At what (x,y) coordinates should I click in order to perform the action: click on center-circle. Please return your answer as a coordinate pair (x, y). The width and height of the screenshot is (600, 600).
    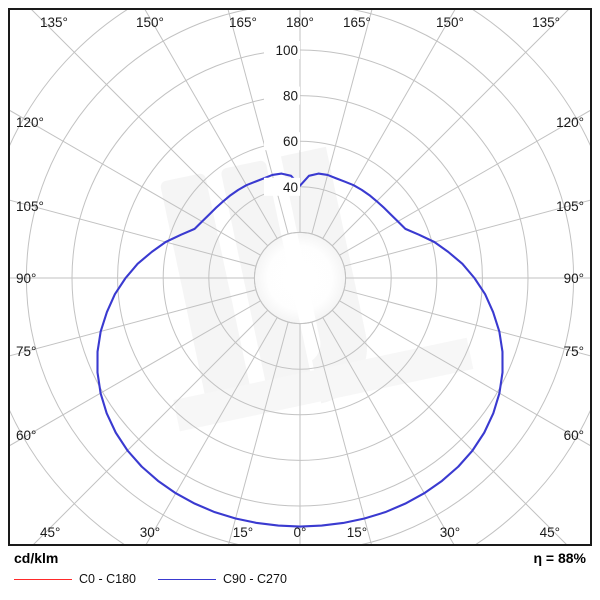
    Looking at the image, I should click on (300, 278).